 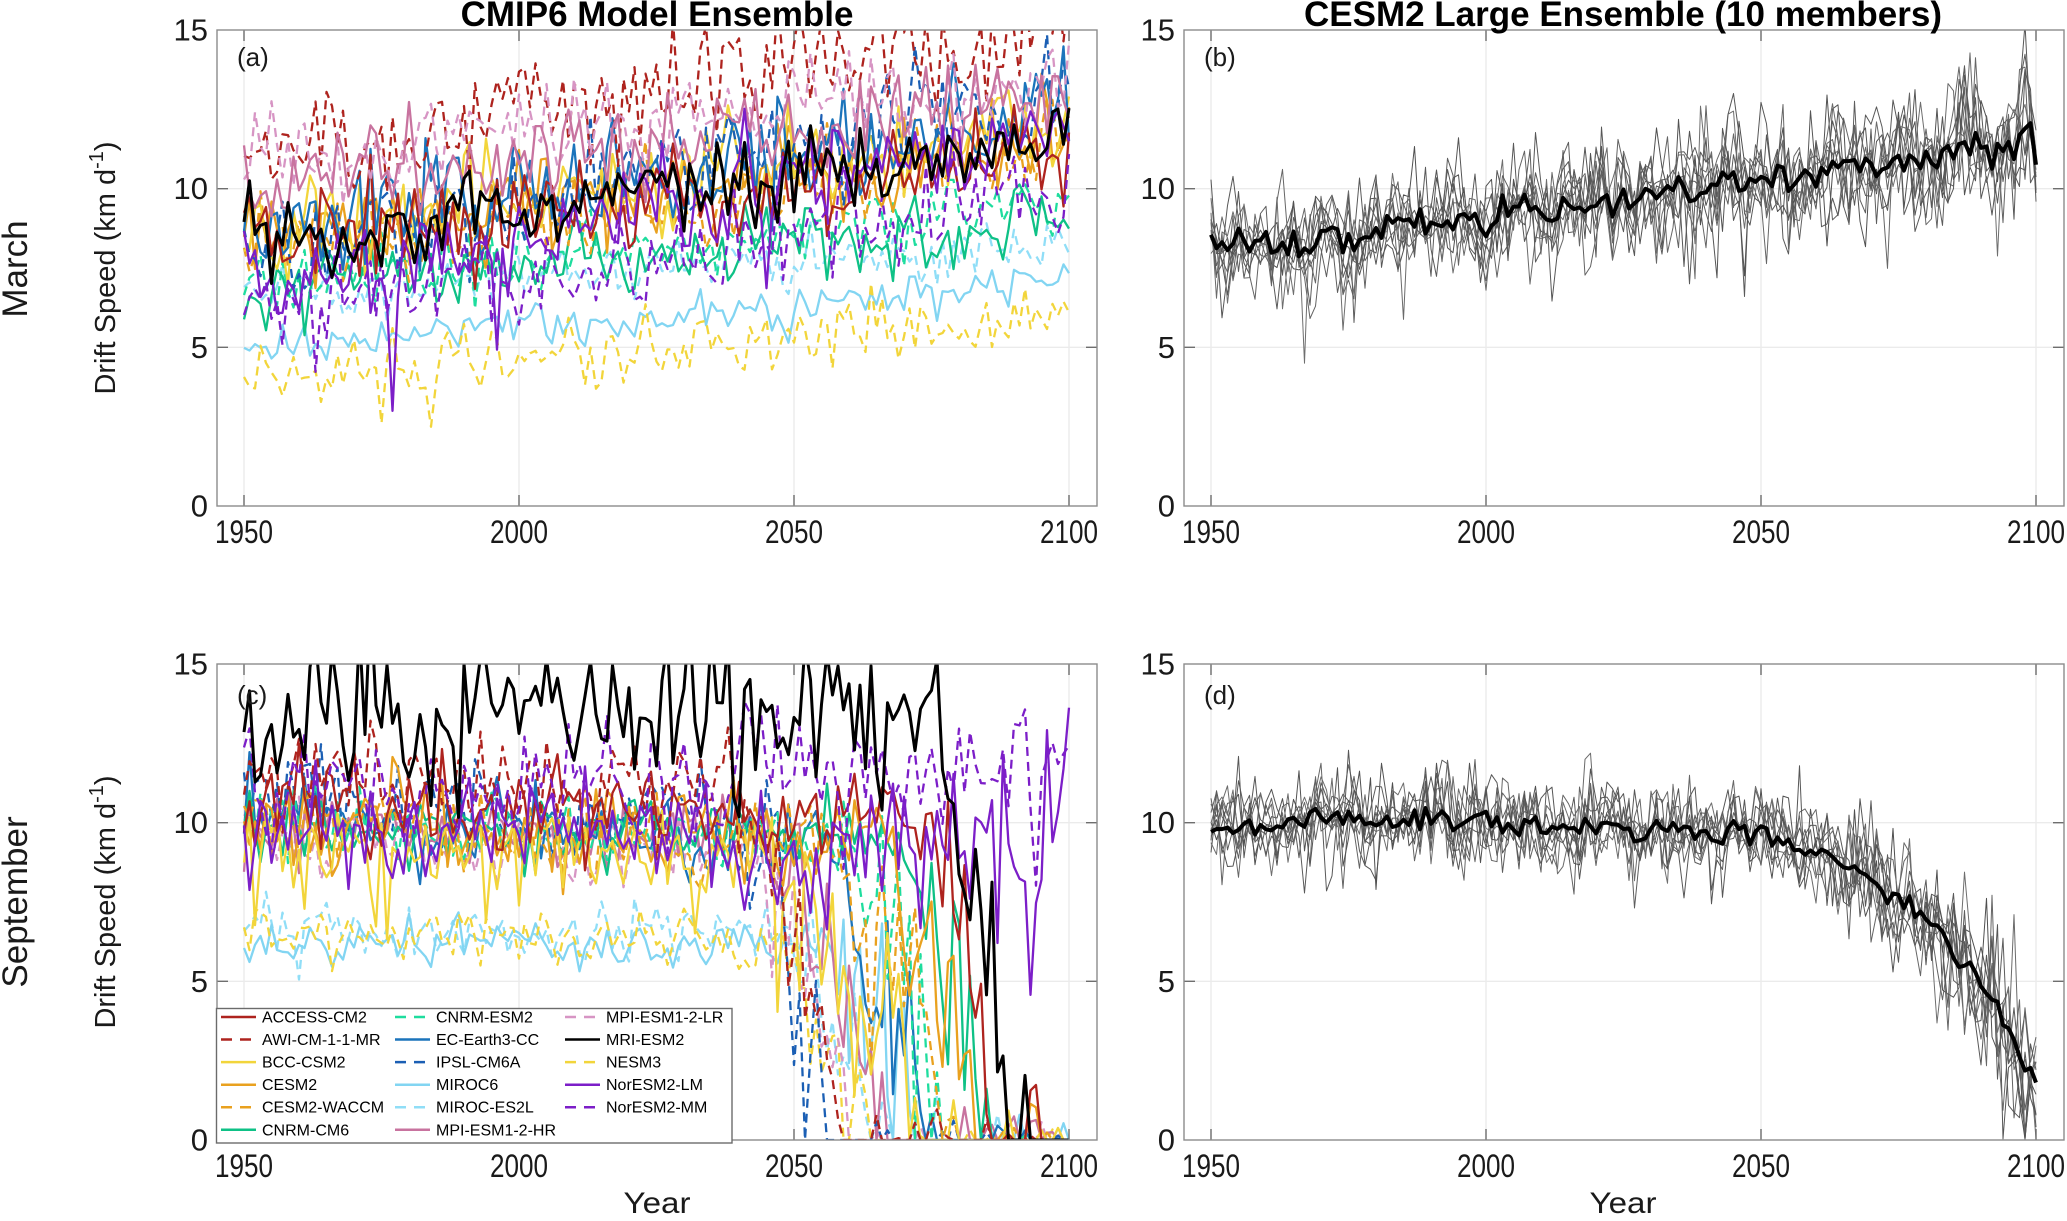 What do you see at coordinates (253, 57) in the screenshot?
I see `svg-text: (a)` at bounding box center [253, 57].